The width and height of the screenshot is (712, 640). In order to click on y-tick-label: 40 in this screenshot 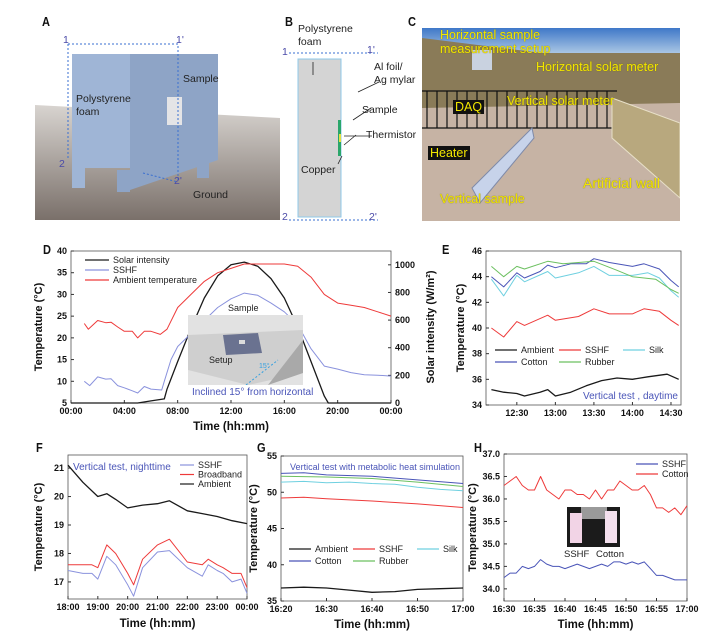, I will do `click(477, 328)`.